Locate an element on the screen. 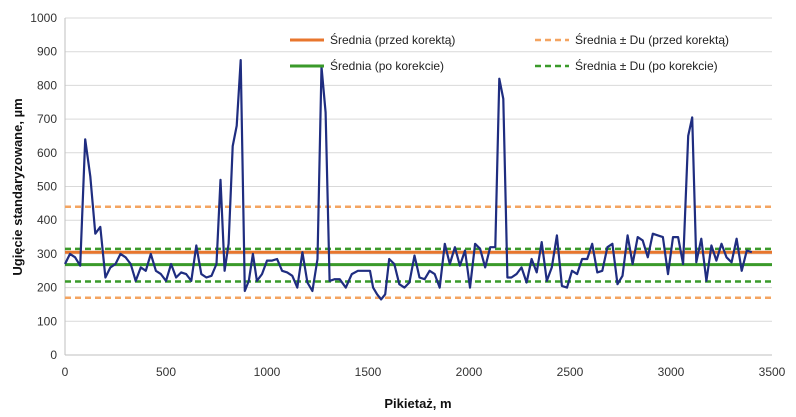 The width and height of the screenshot is (796, 417). y-tick-label: 200 is located at coordinates (47, 288).